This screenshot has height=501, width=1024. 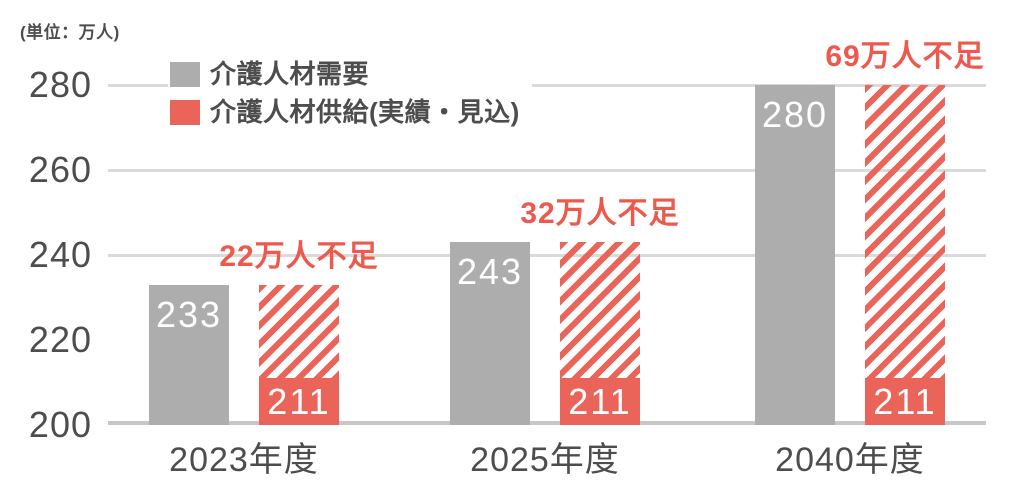 I want to click on x-axis-label: 2023年度, so click(x=244, y=460).